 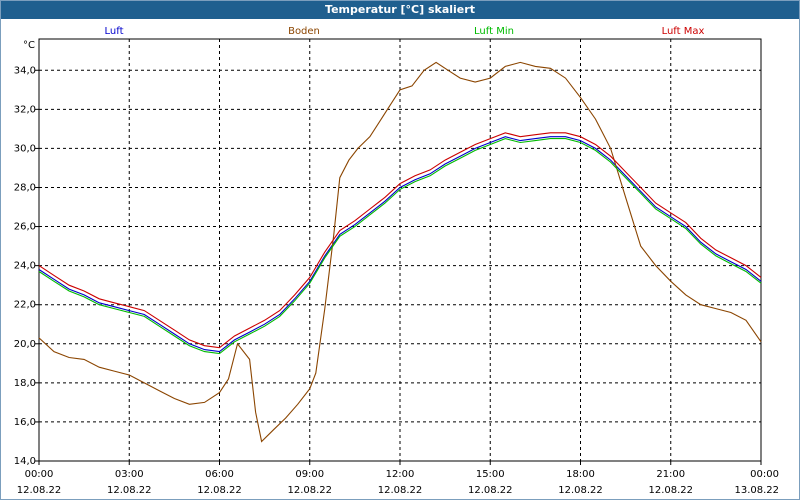 What do you see at coordinates (129, 474) in the screenshot?
I see `x-tick-label-time: 03:00` at bounding box center [129, 474].